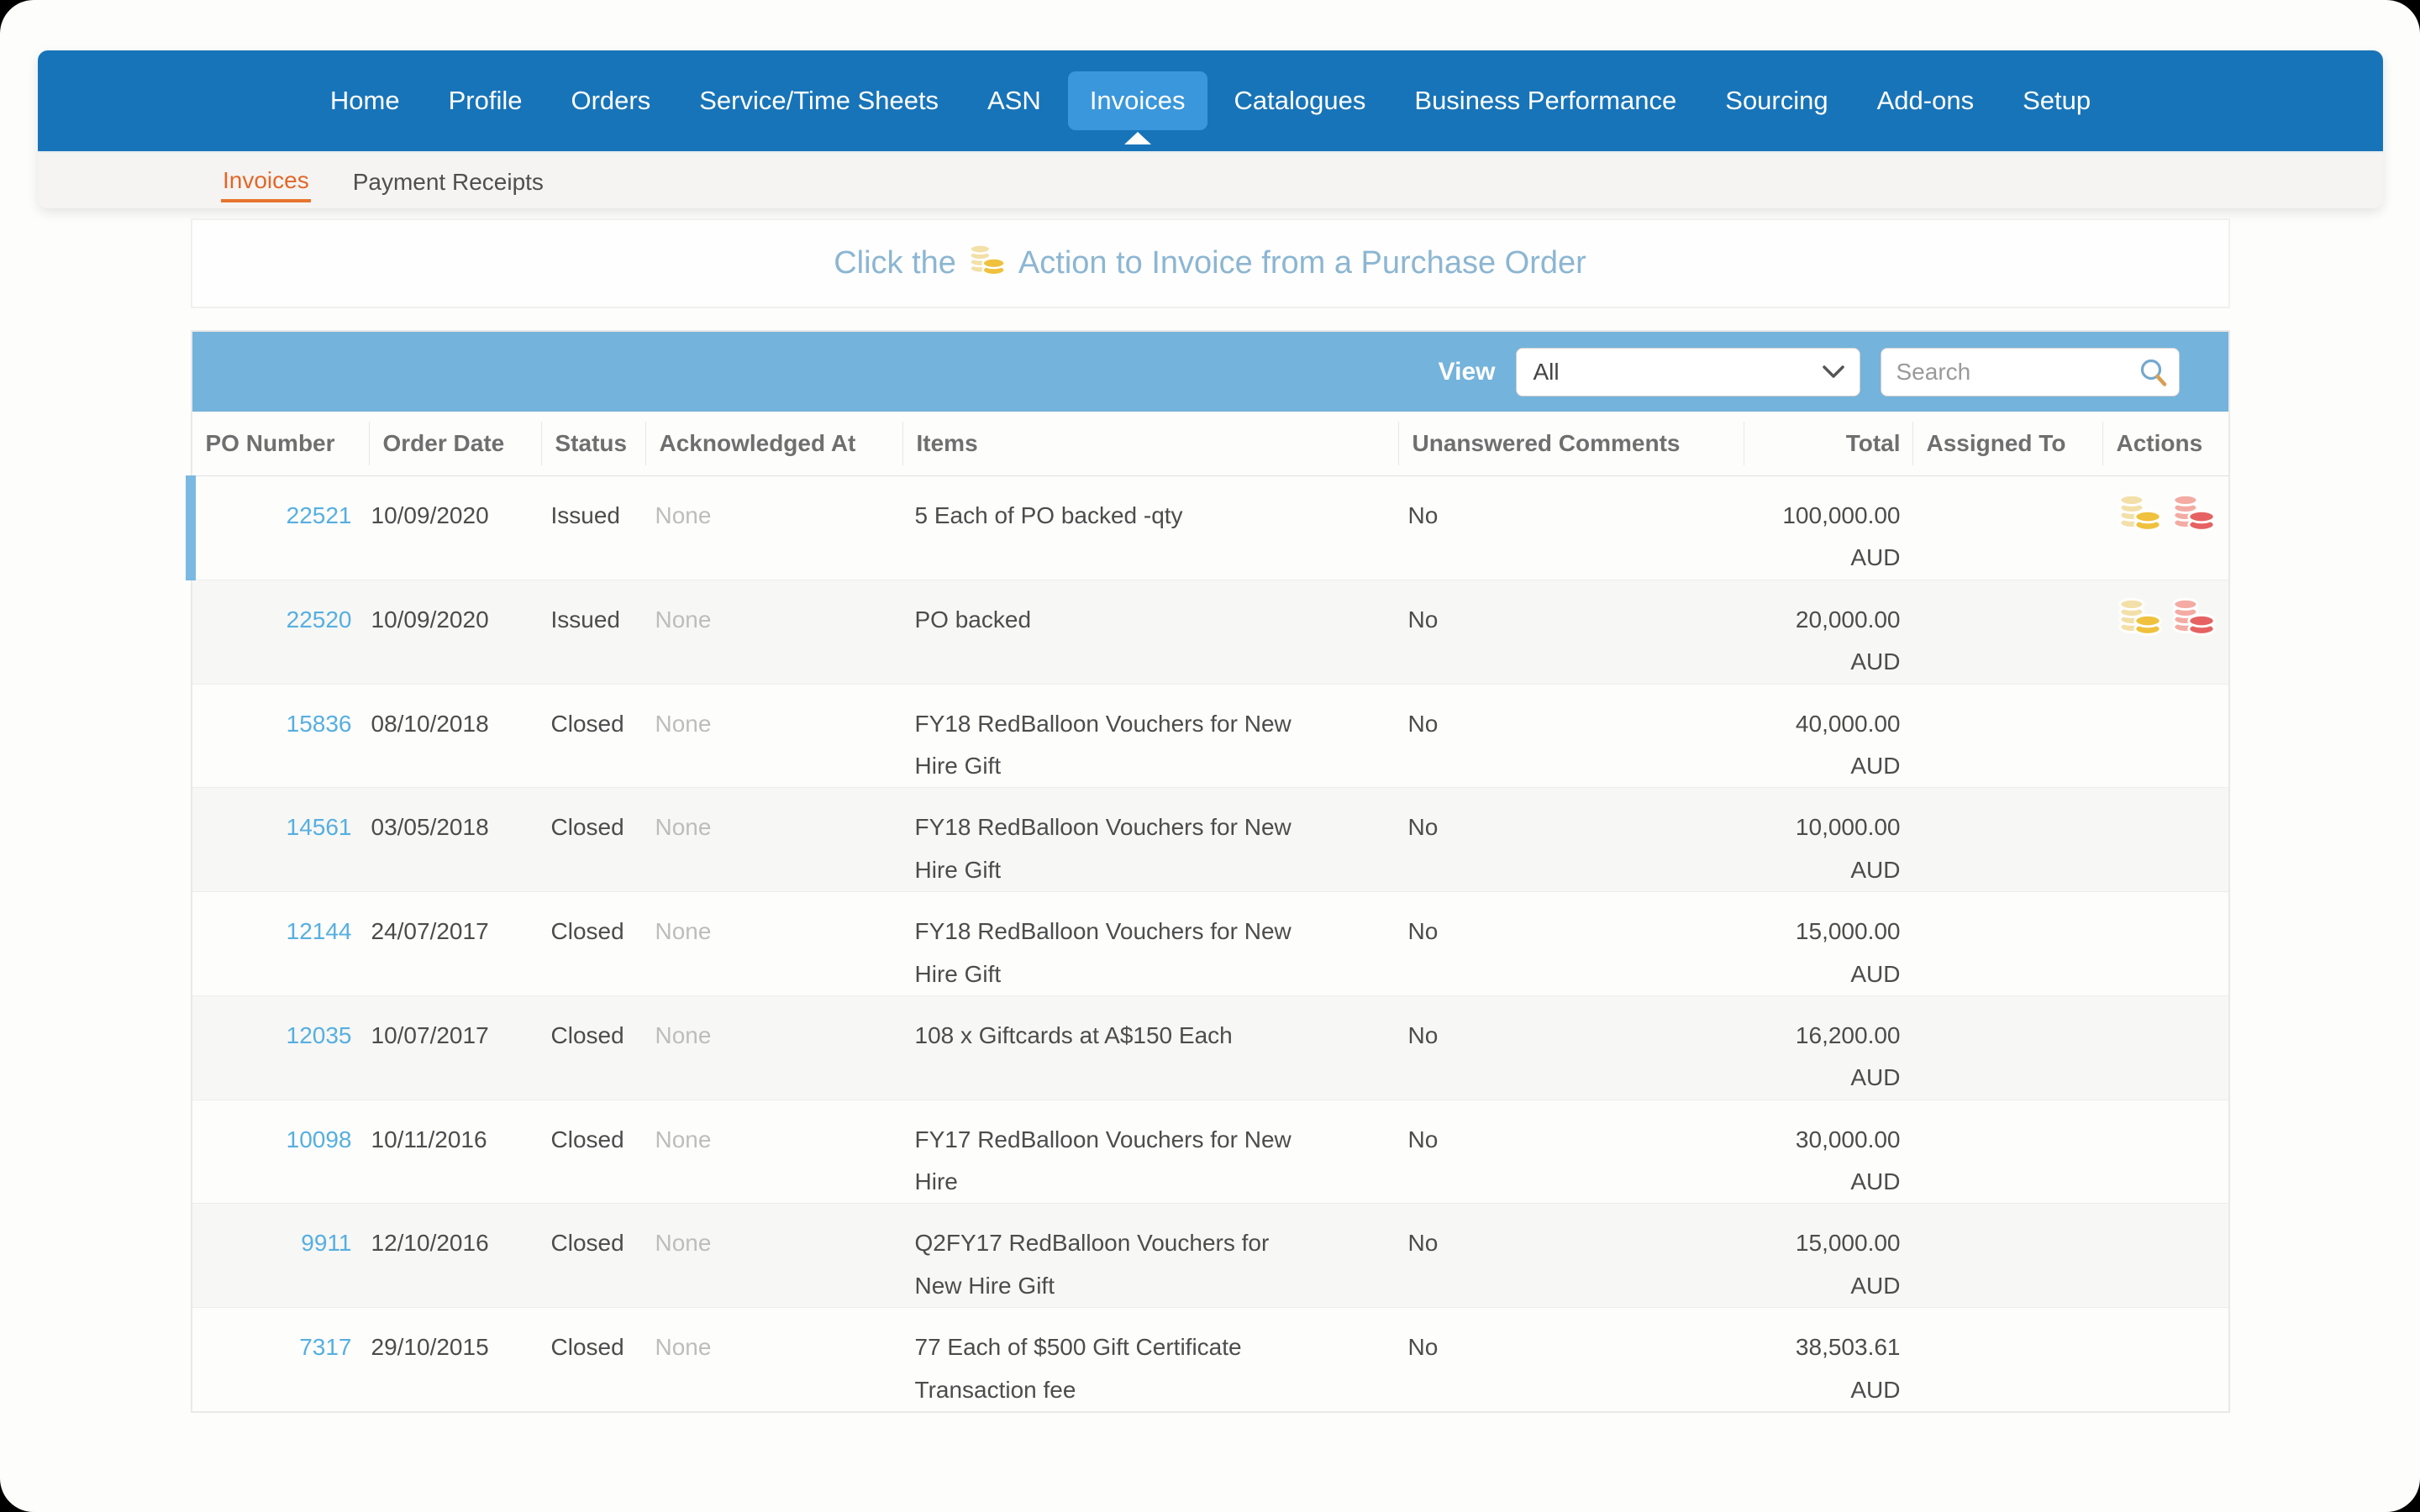  I want to click on total-amount: 40,000.00 AUD, so click(1828, 736).